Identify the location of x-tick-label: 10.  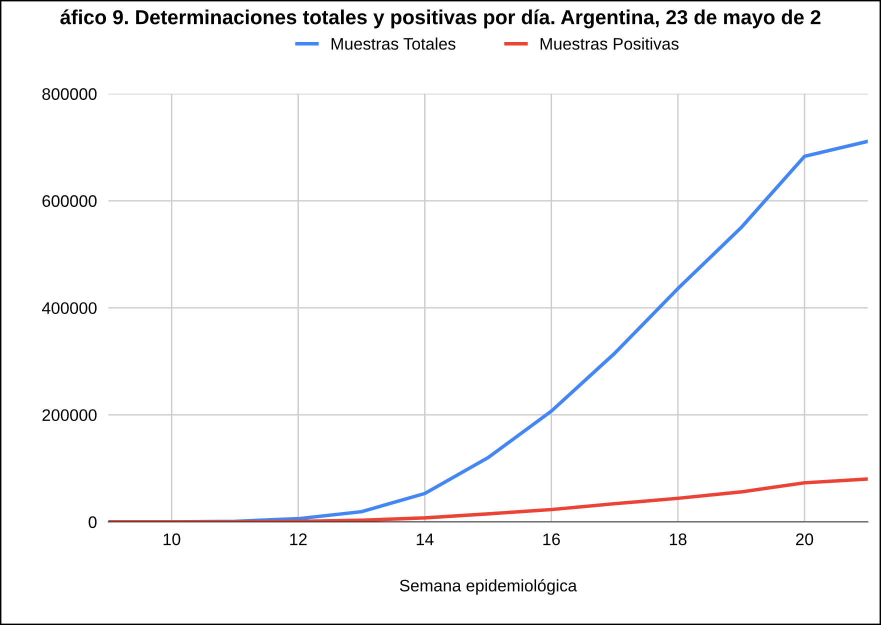
(172, 539).